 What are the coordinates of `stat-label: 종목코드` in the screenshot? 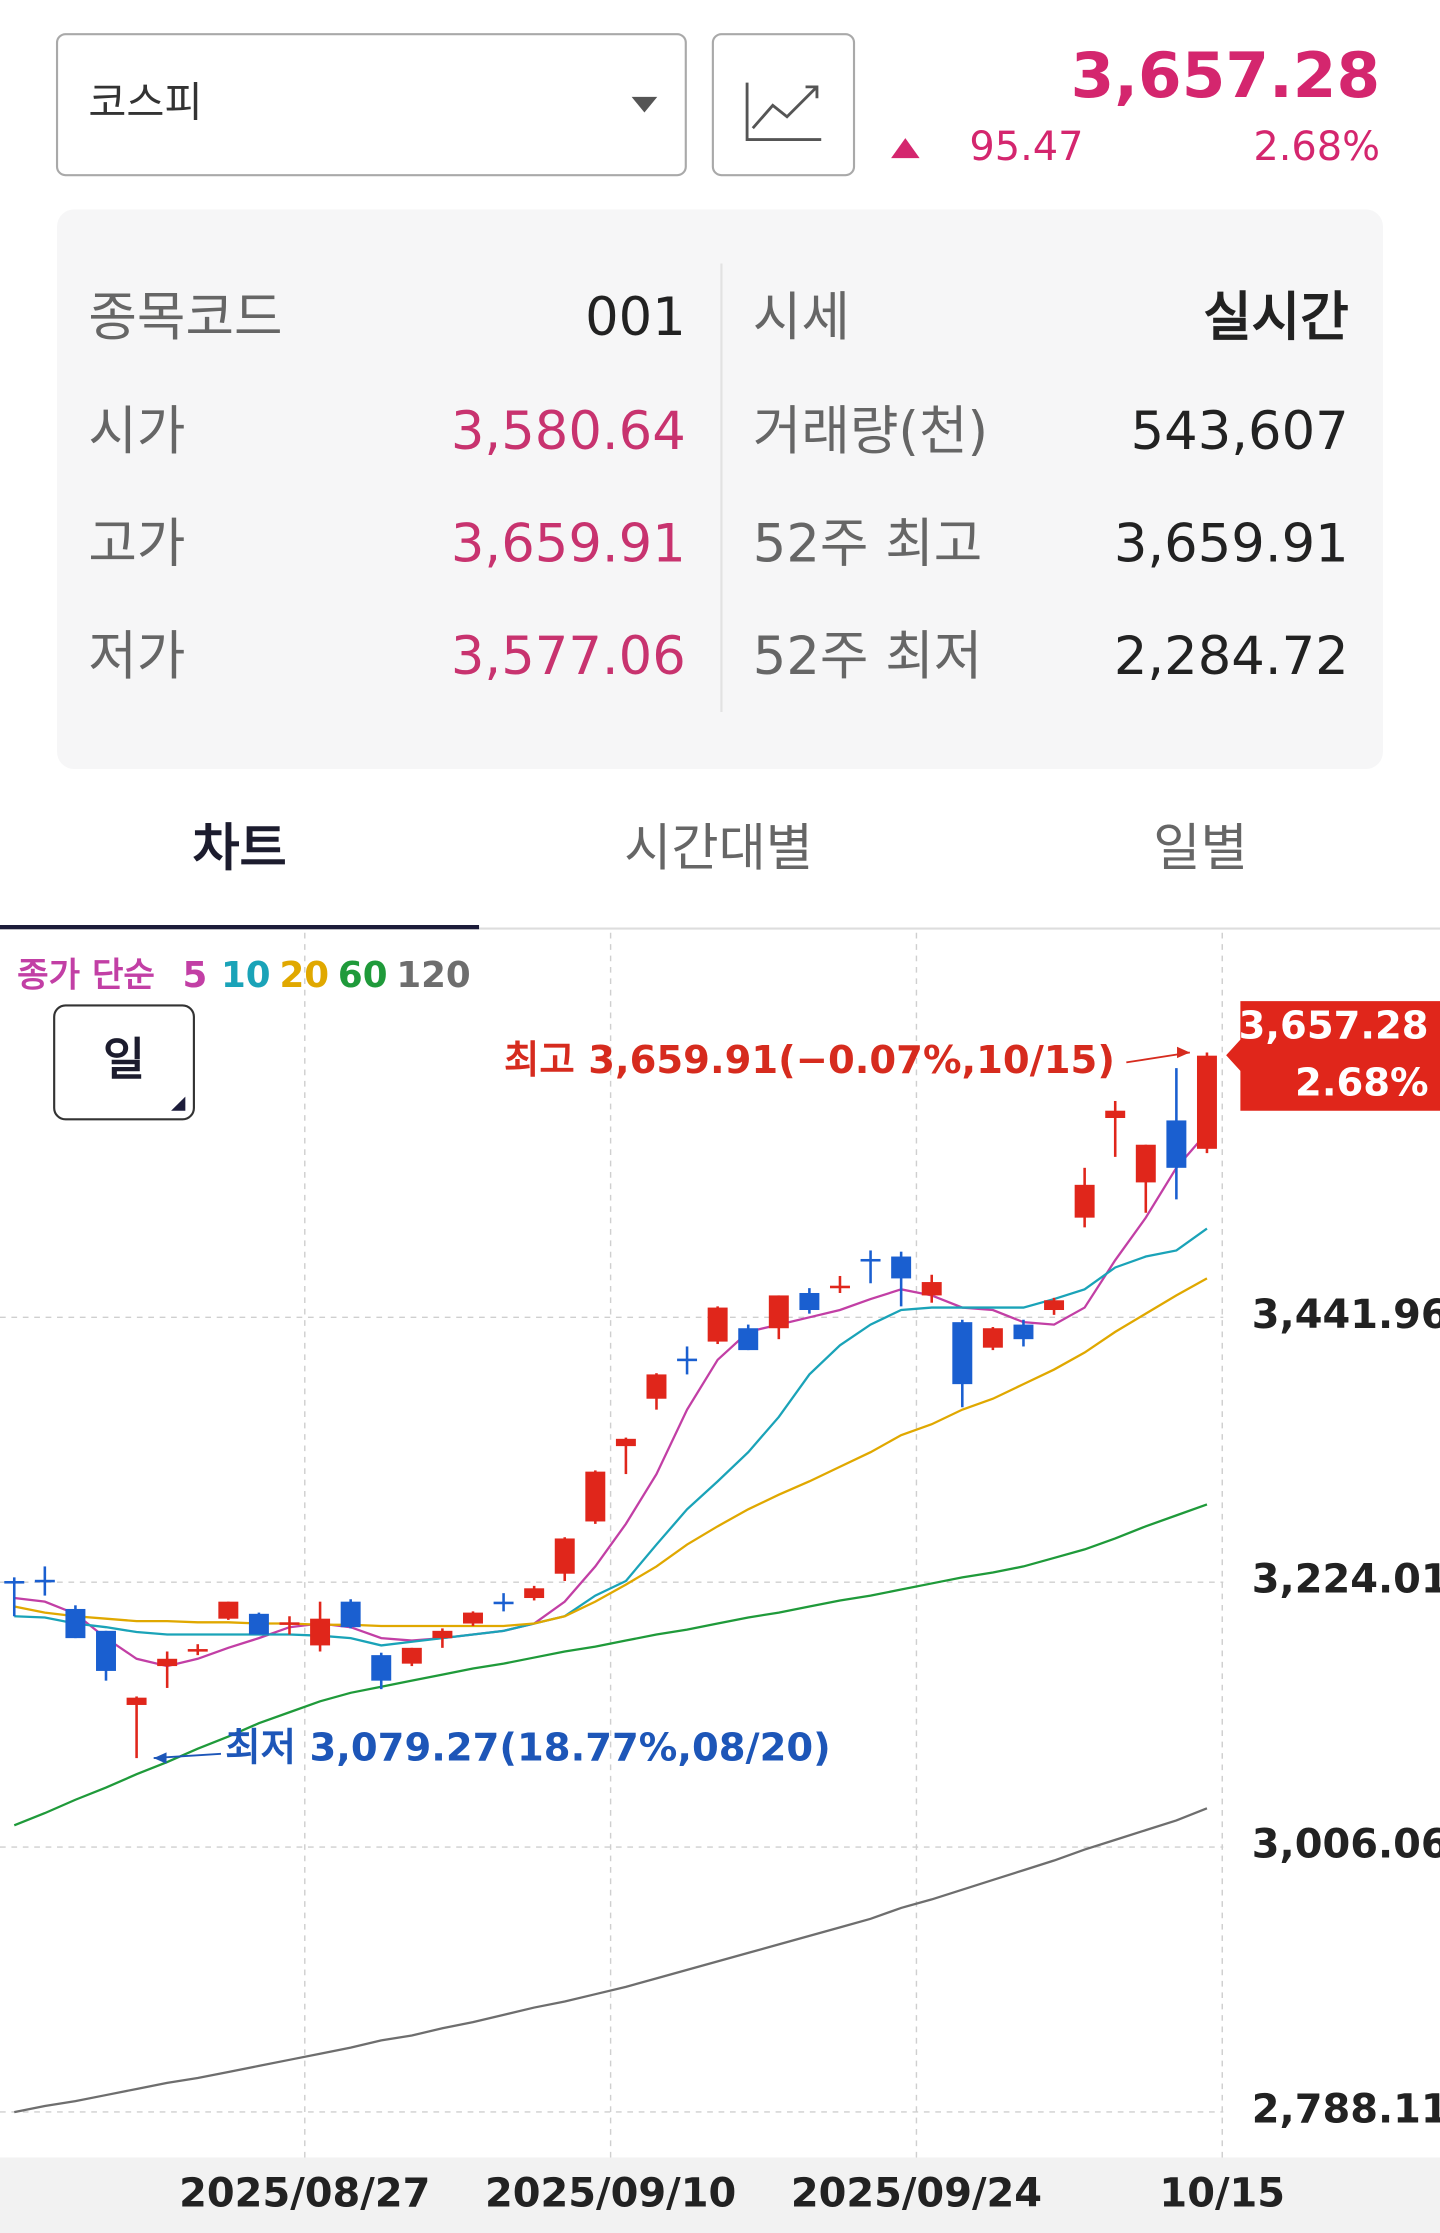 It's located at (185, 317).